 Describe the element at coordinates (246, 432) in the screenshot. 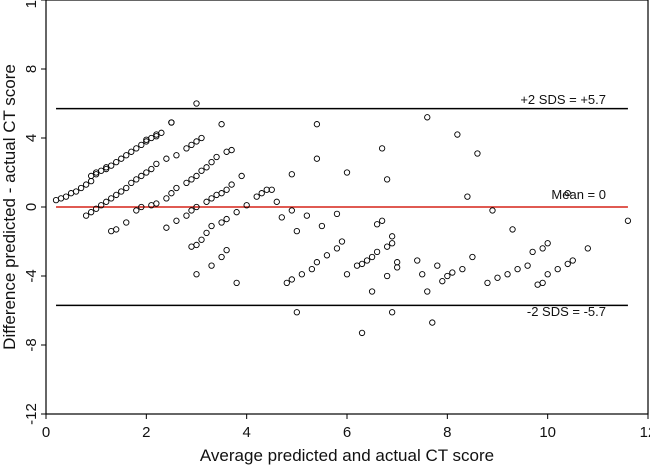

I see `x-tick-label: 4` at that location.